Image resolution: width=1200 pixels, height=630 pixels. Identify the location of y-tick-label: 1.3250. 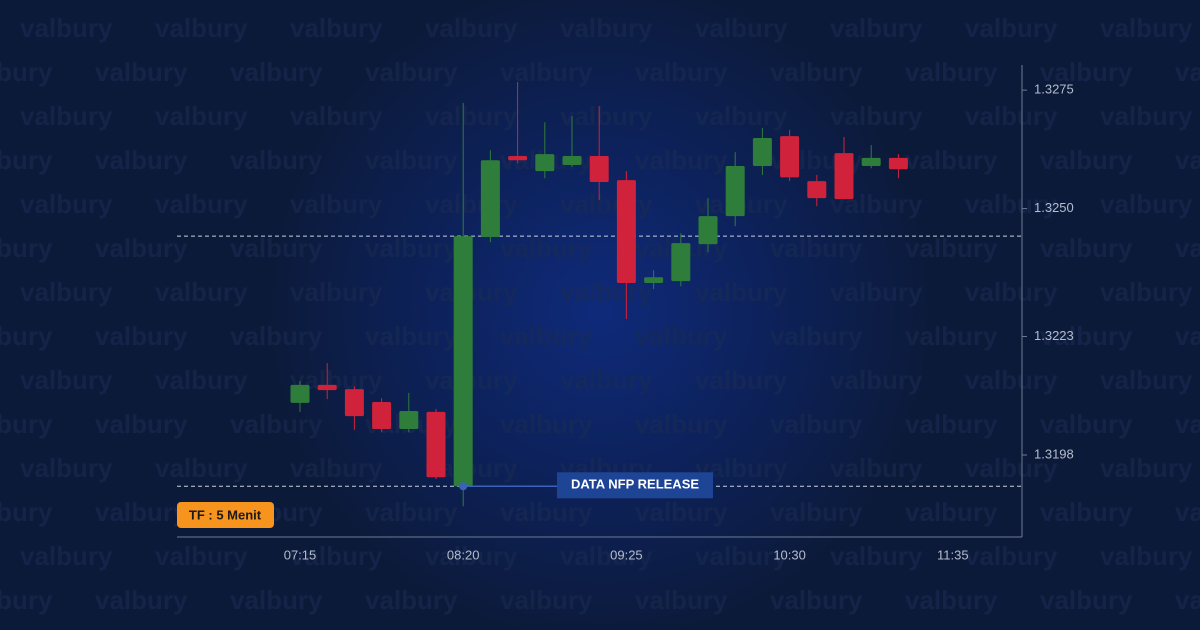
(1054, 207).